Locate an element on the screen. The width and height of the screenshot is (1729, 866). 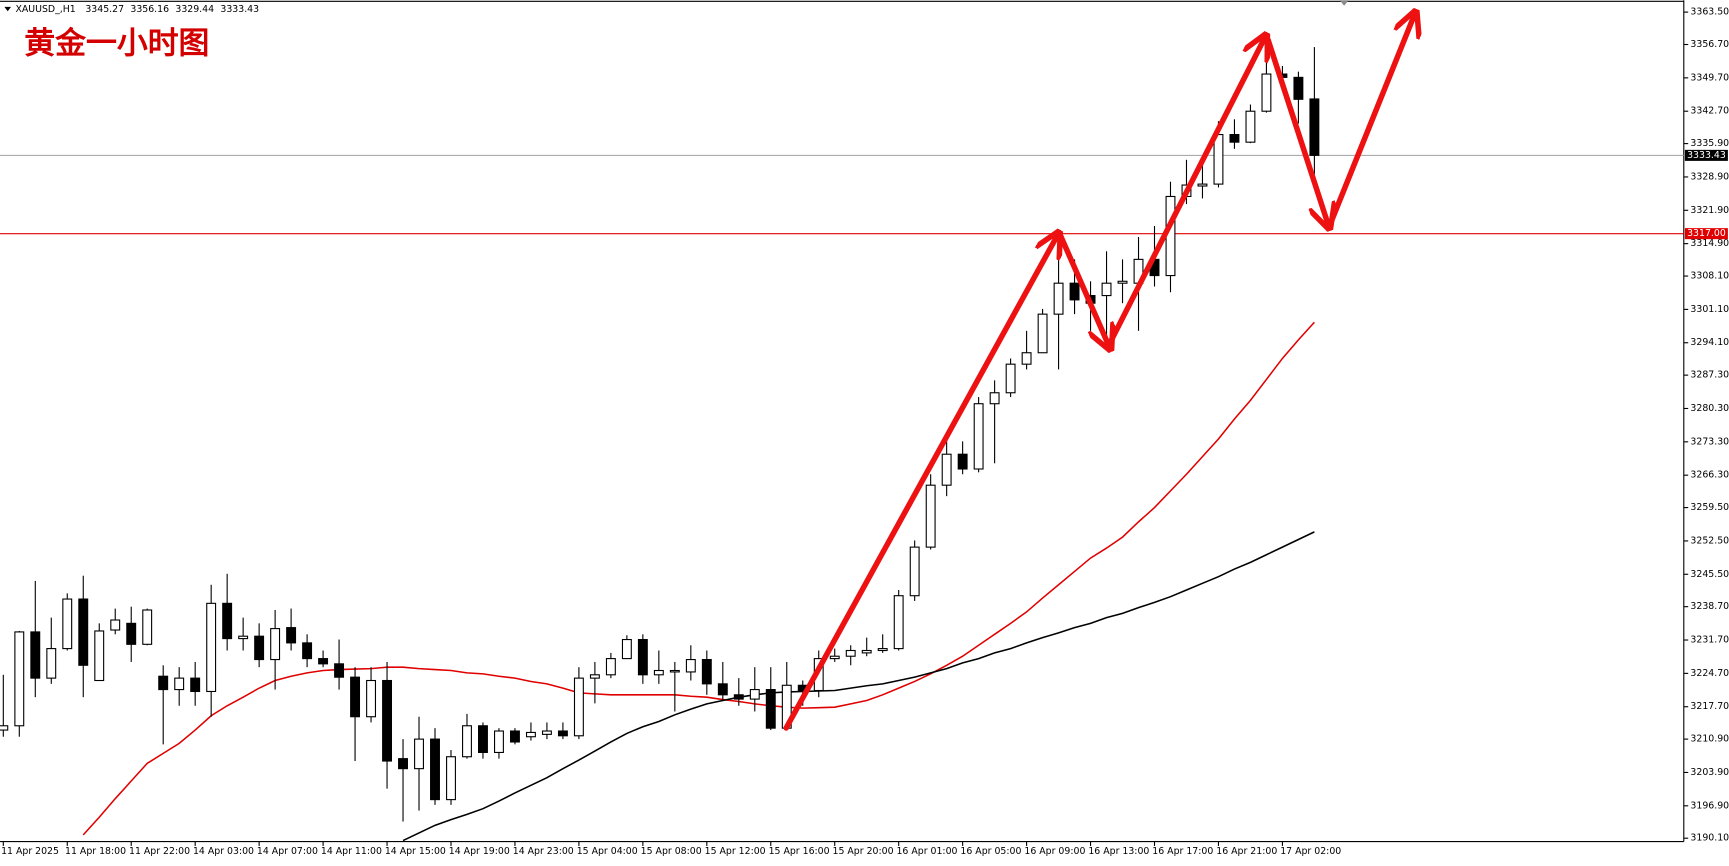
y-tick-label: 3245.50 is located at coordinates (1709, 574).